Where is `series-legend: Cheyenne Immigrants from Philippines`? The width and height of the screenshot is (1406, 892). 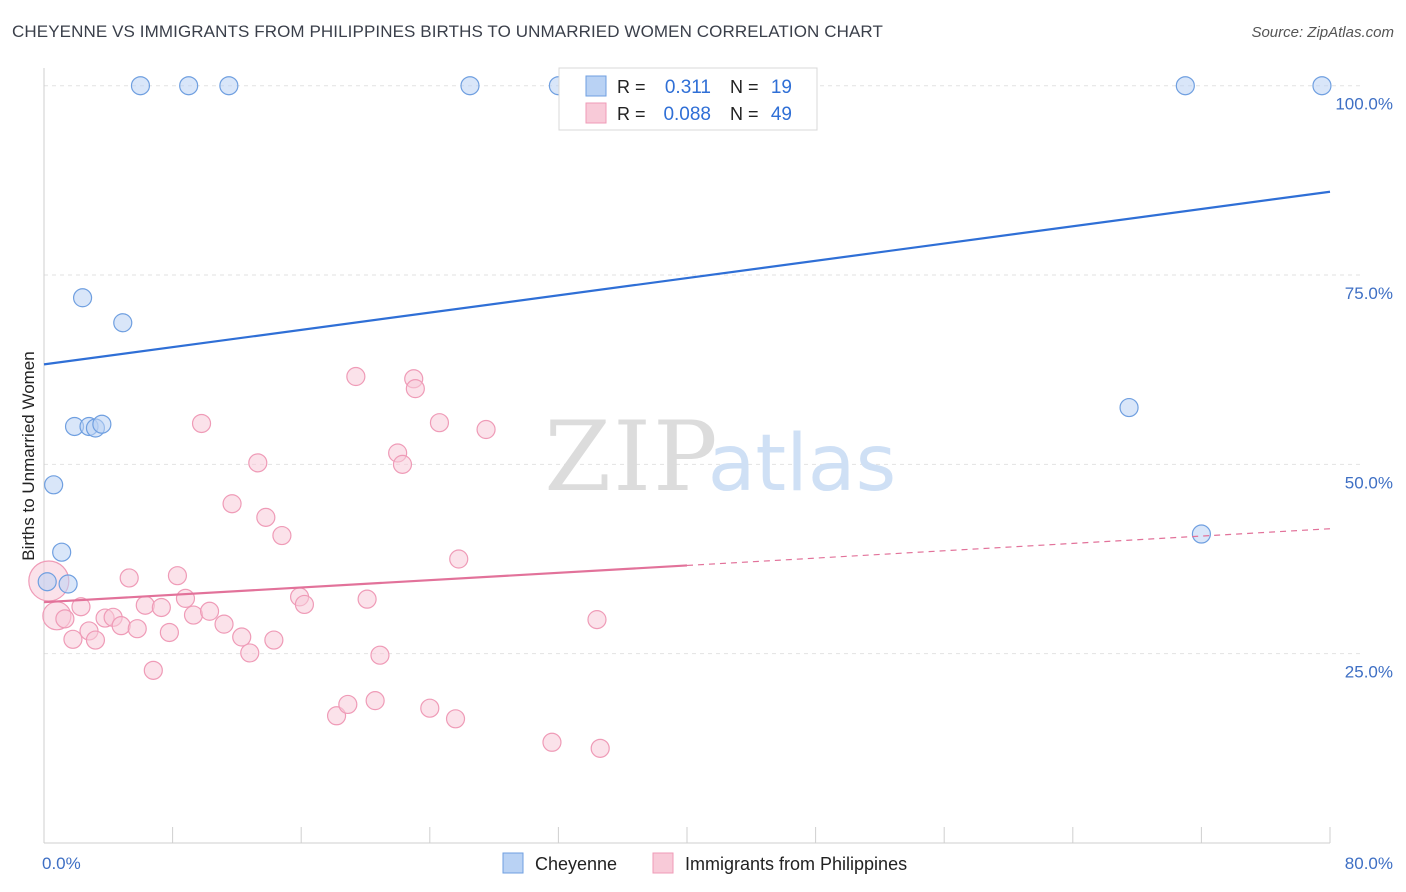 series-legend: Cheyenne Immigrants from Philippines is located at coordinates (704, 863).